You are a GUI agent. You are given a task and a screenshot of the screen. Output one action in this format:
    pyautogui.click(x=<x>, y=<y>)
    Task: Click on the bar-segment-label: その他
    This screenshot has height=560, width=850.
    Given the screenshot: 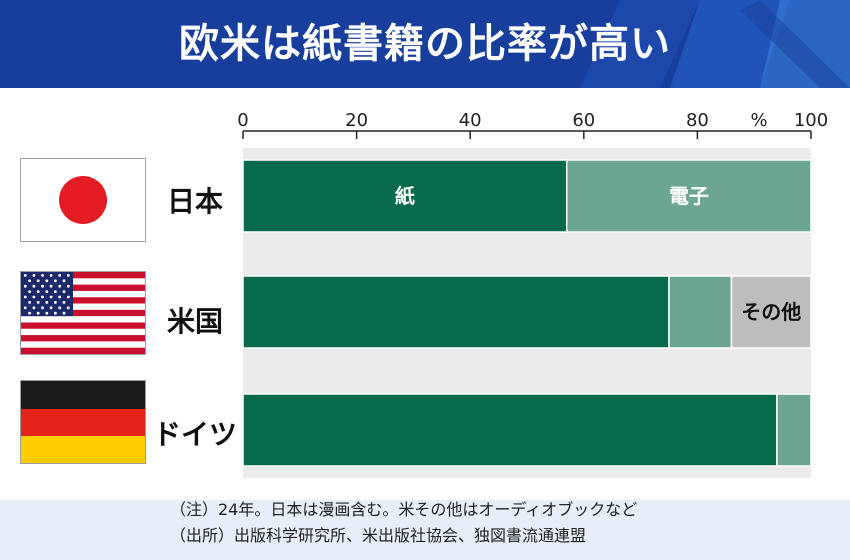 What is the action you would take?
    pyautogui.click(x=771, y=312)
    